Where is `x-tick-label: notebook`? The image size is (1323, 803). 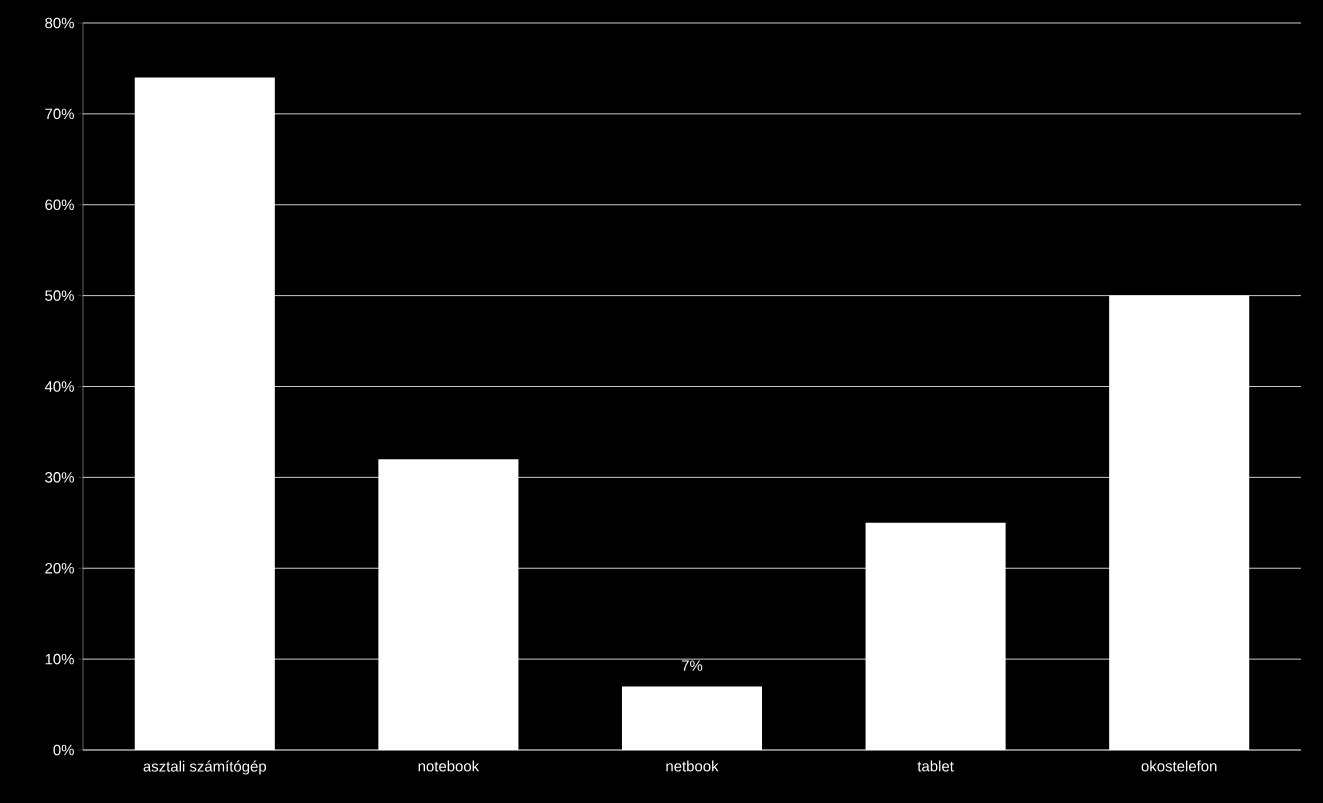
x-tick-label: notebook is located at coordinates (449, 766).